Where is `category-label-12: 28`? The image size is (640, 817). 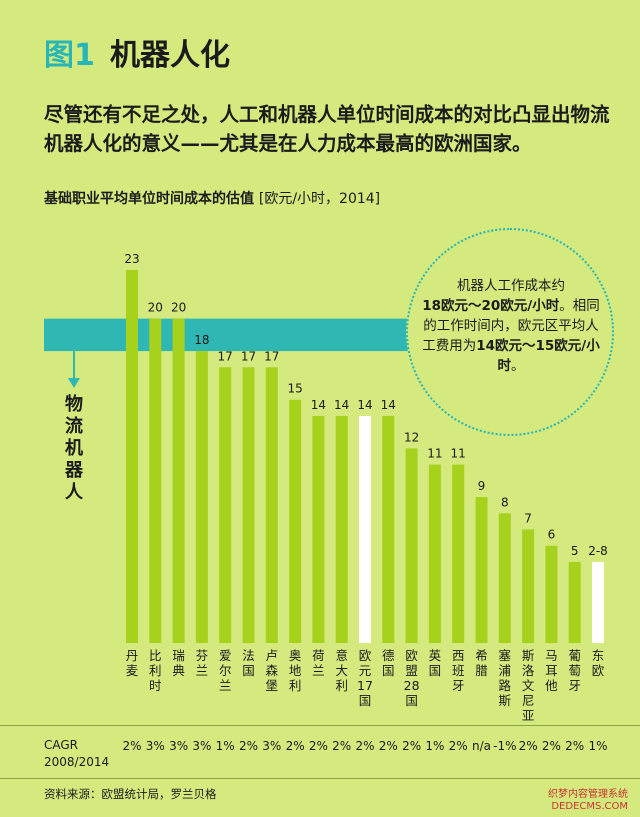 category-label-12: 28 is located at coordinates (412, 685).